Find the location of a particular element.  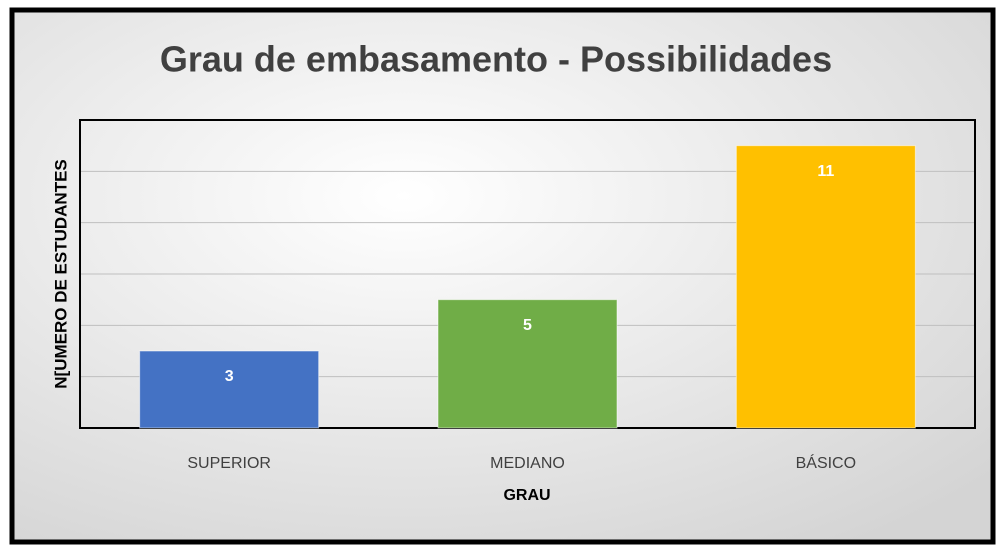

x-tick-label: BÁSICO is located at coordinates (826, 462).